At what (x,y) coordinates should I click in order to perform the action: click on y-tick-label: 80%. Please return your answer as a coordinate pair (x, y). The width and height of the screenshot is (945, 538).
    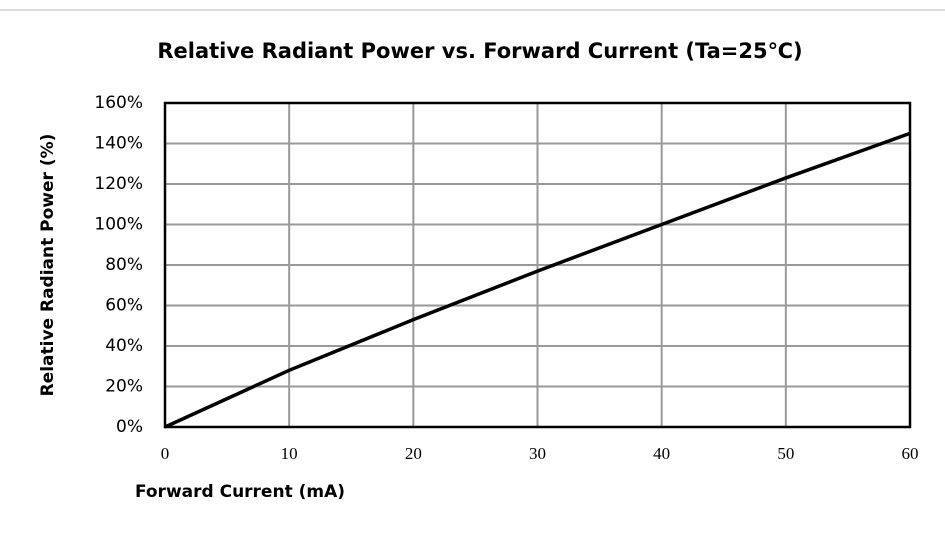
    Looking at the image, I should click on (124, 265).